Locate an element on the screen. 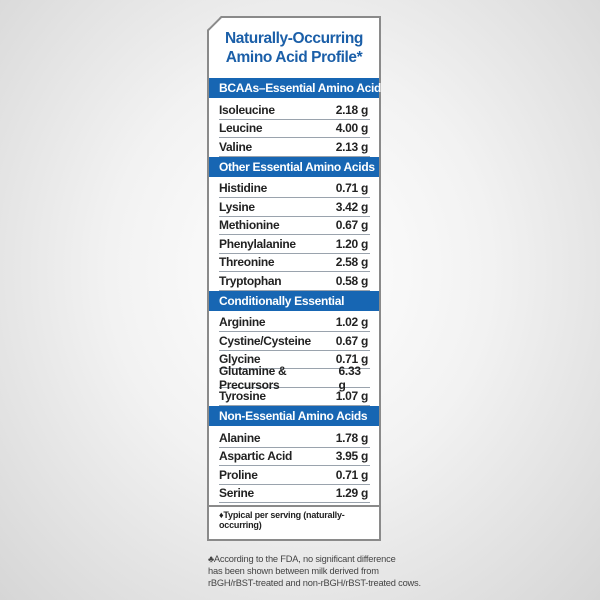  table-row: Cystine/Cysteine 0.67 g is located at coordinates (294, 341).